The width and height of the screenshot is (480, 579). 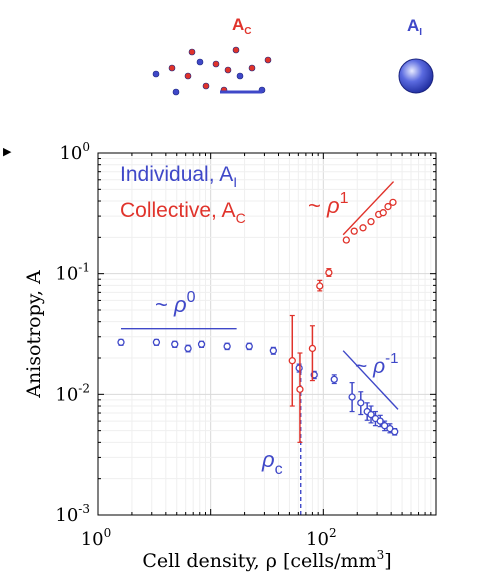 What do you see at coordinates (293, 55) in the screenshot?
I see `top-inset: AC AI` at bounding box center [293, 55].